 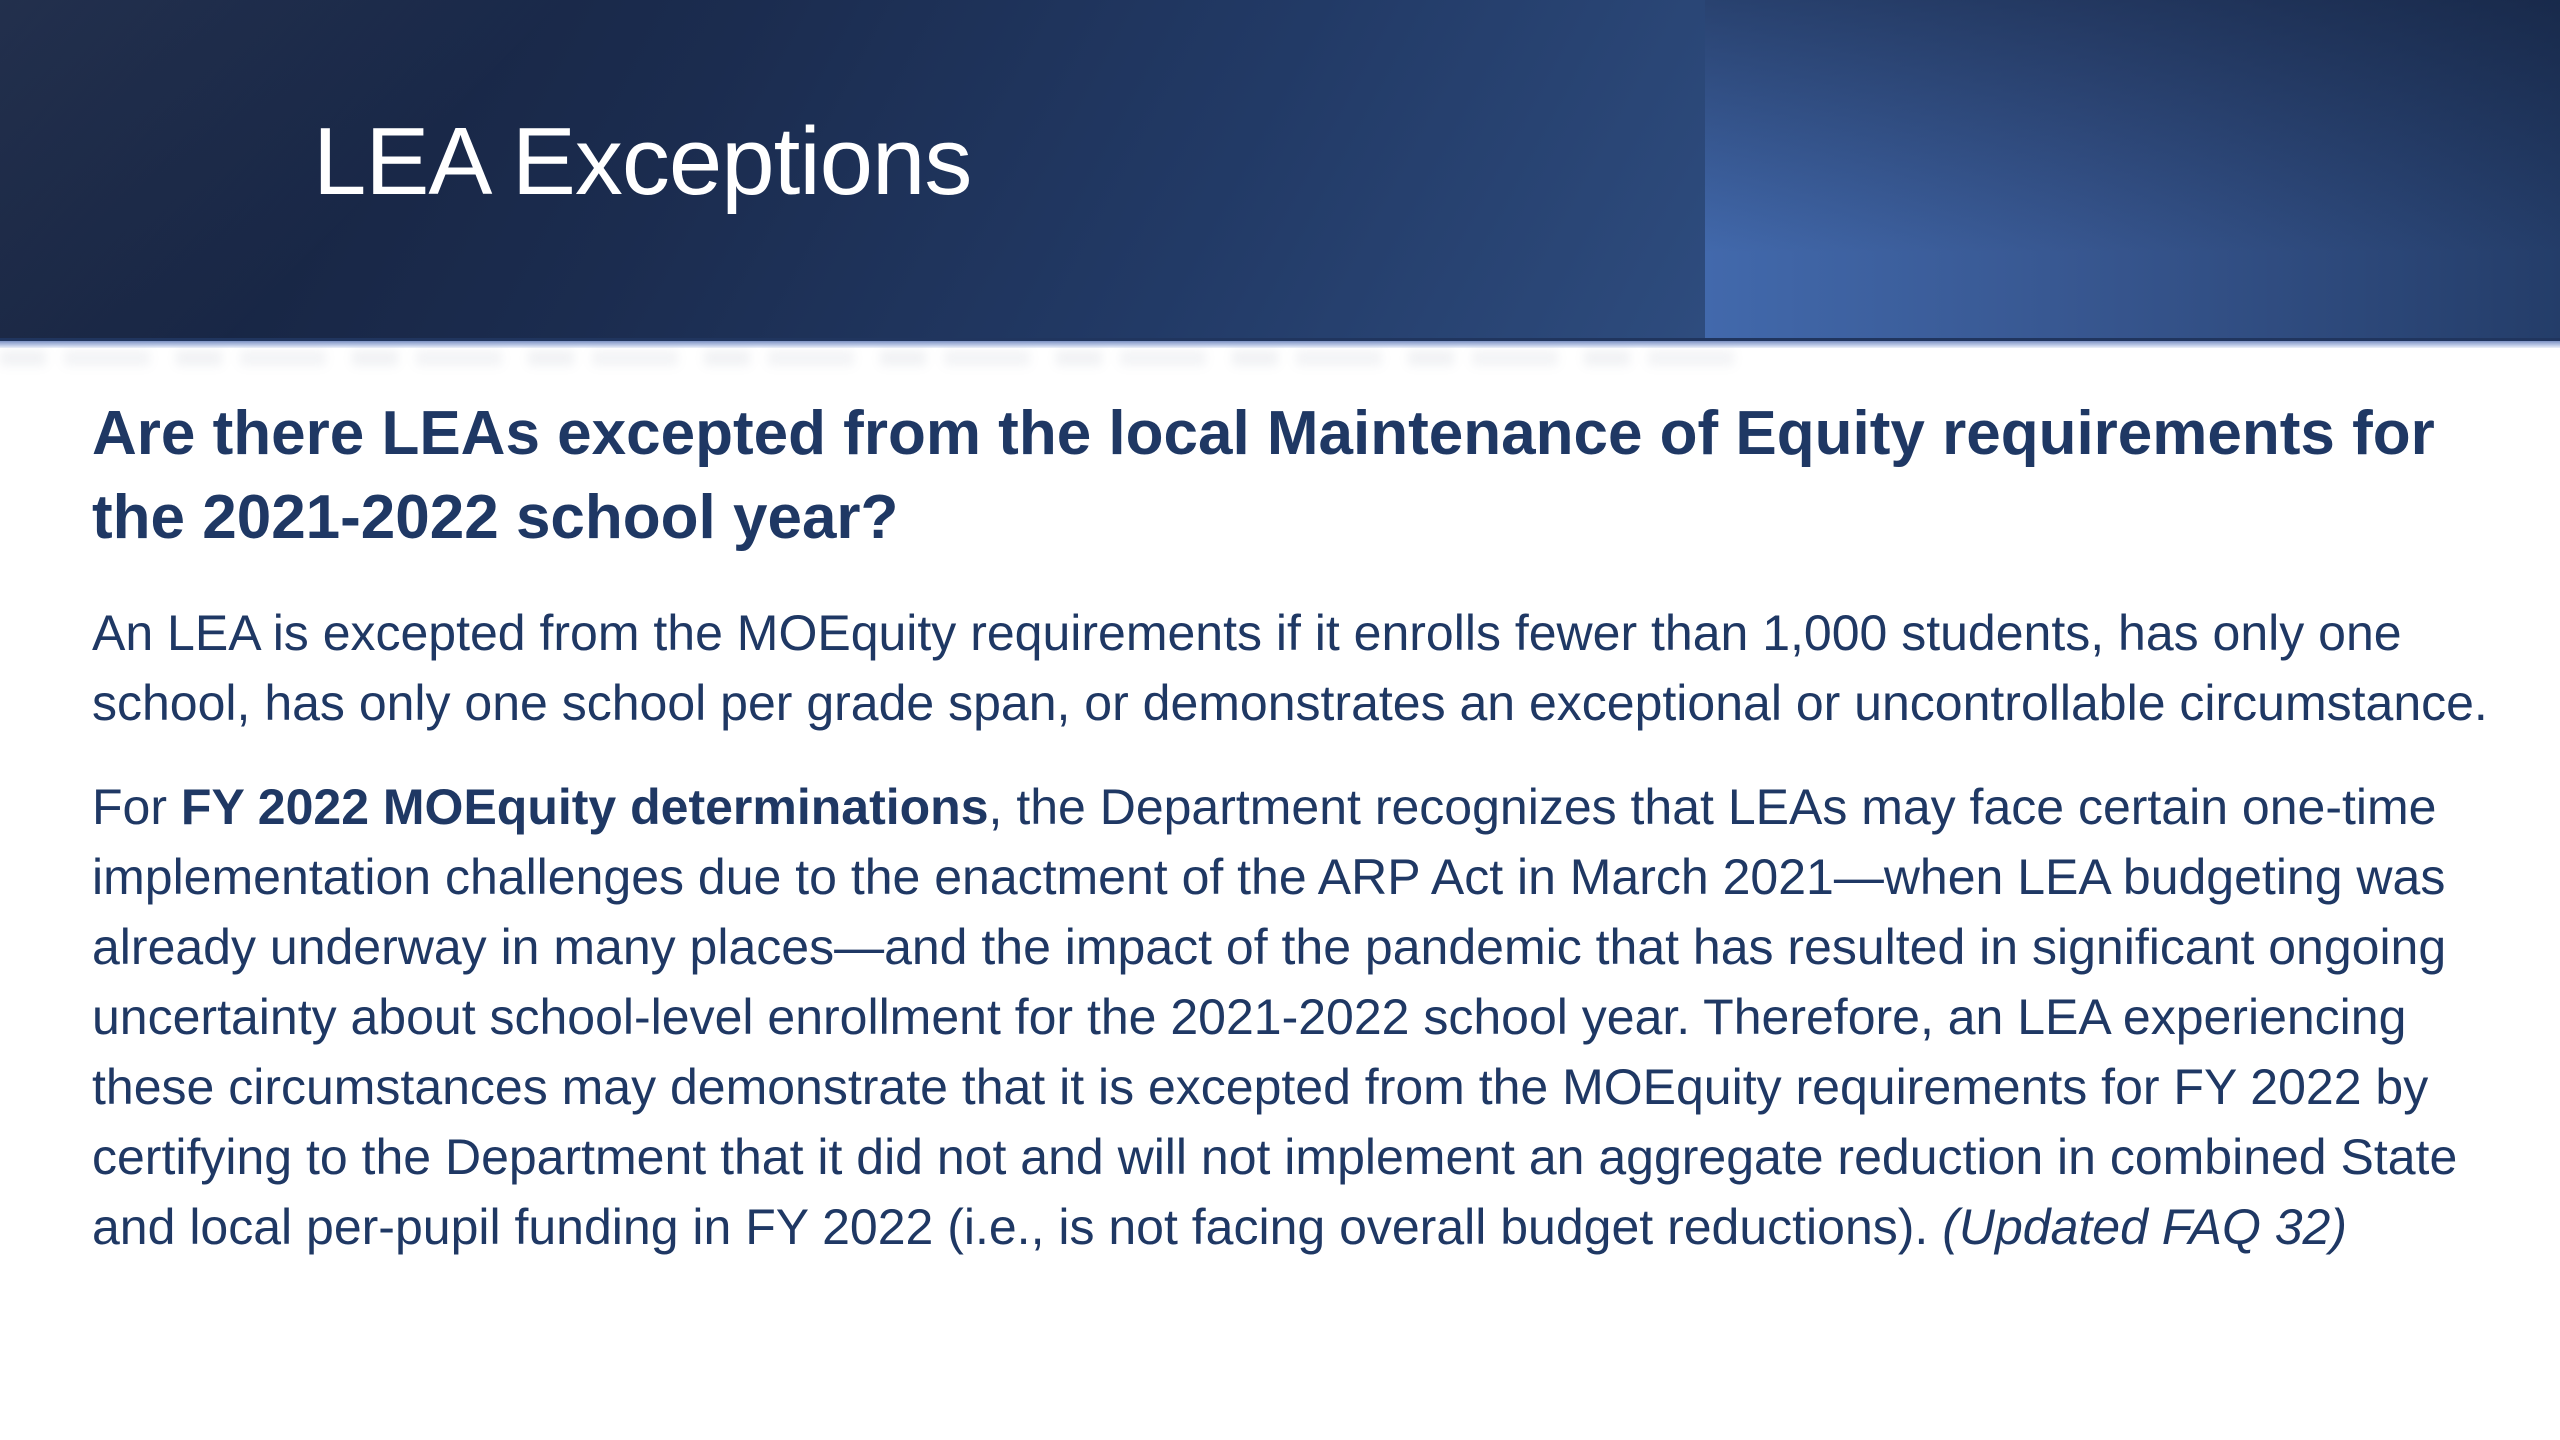 I want to click on text-segment: (Updated FAQ 32), so click(x=2145, y=1227).